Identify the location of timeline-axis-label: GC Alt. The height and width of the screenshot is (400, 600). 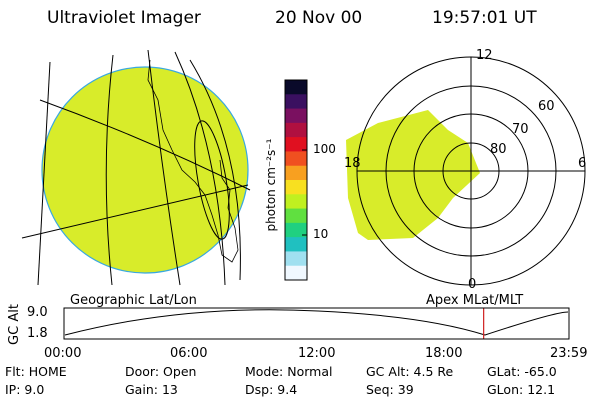
(14, 324).